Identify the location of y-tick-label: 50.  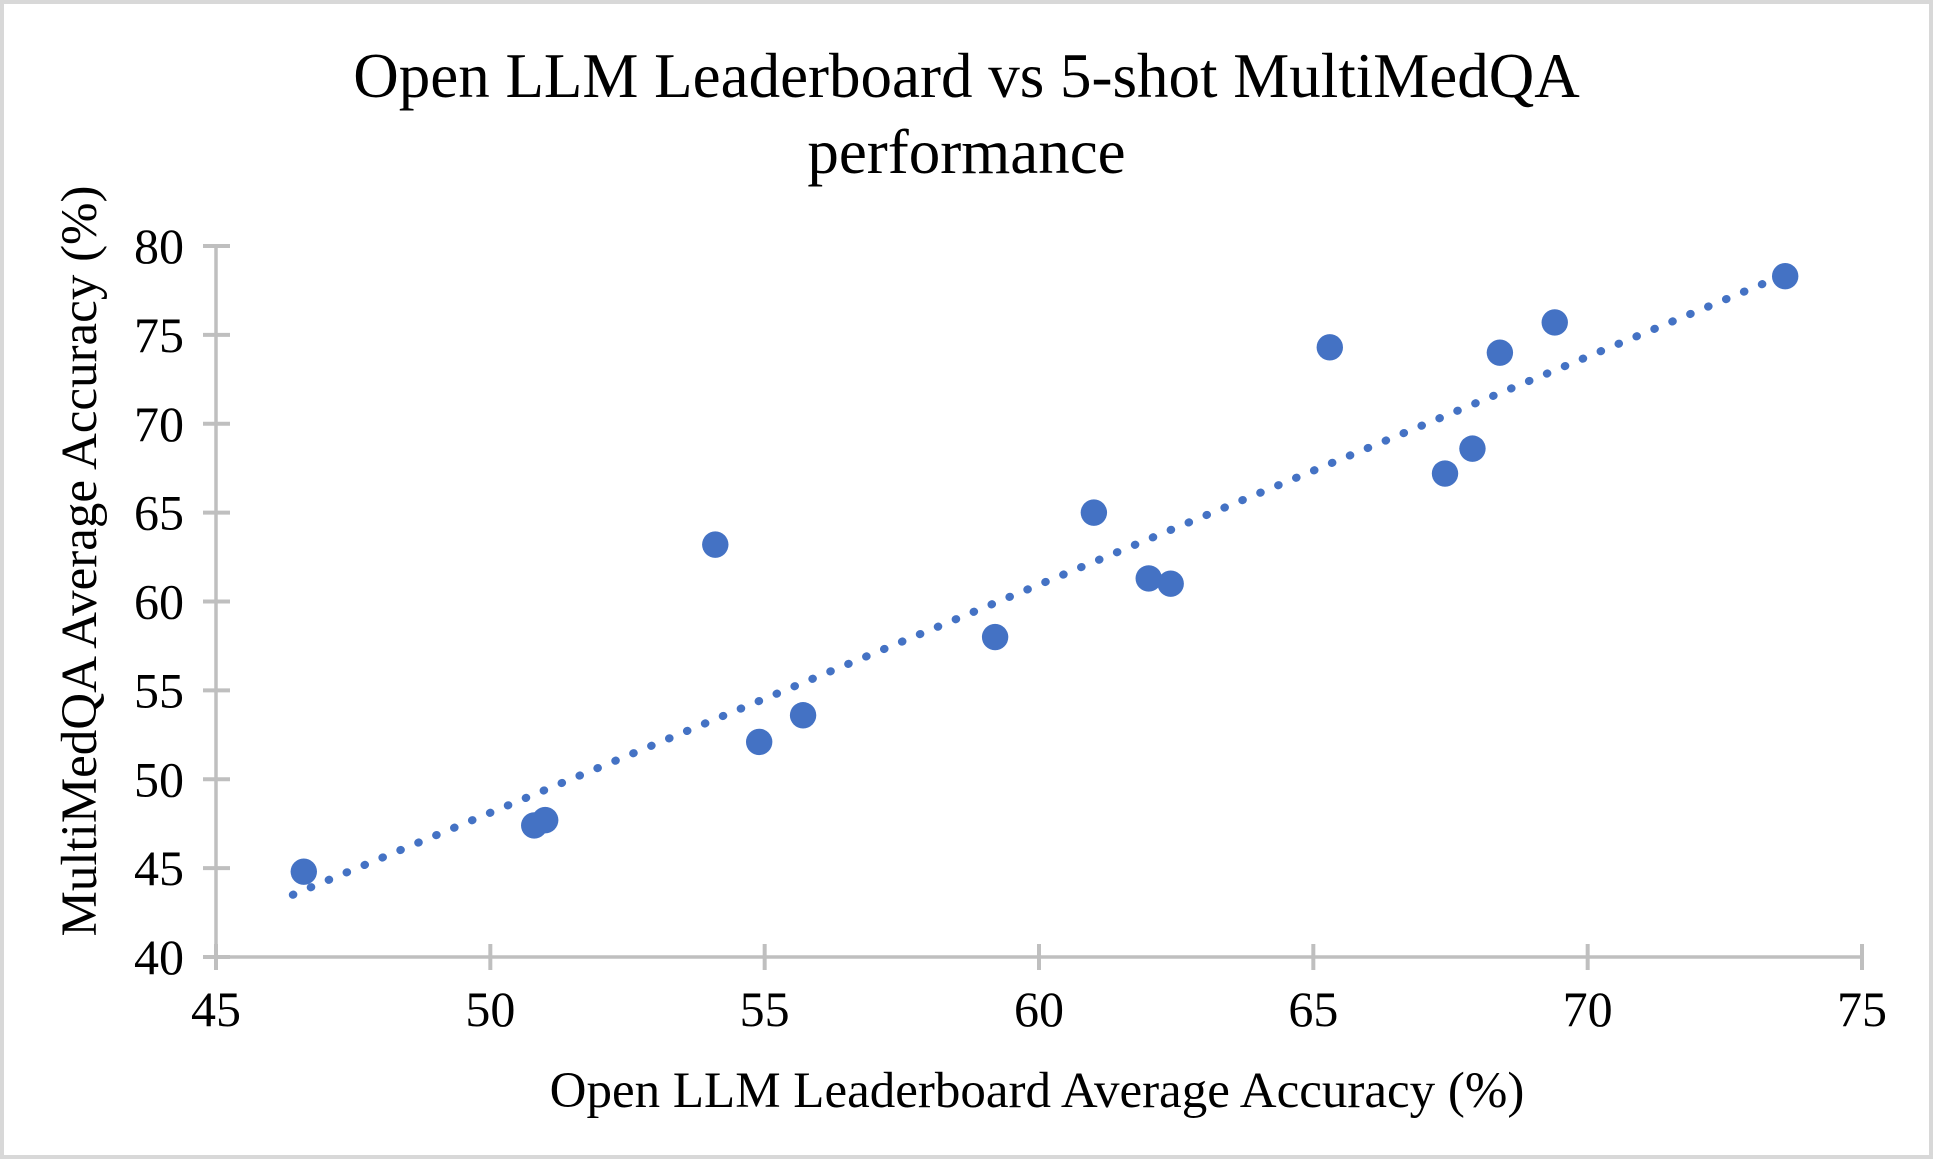
(159, 779).